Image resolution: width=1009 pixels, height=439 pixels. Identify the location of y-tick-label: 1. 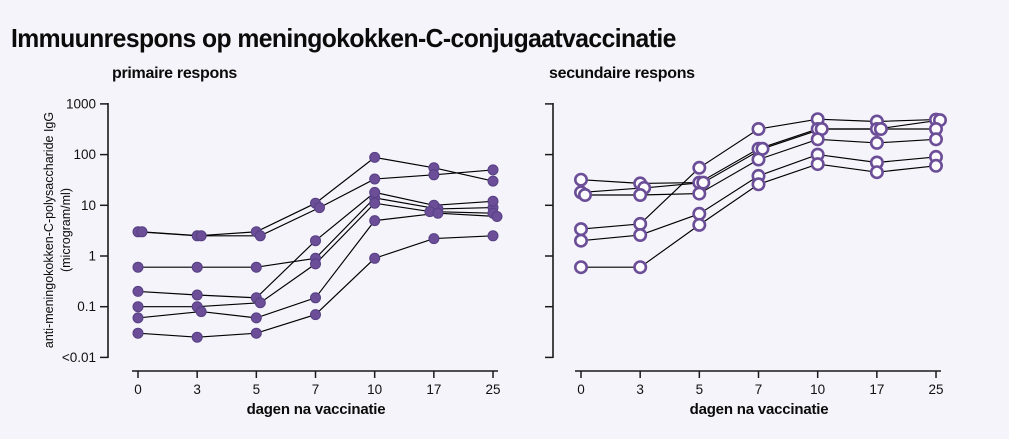
(92, 256).